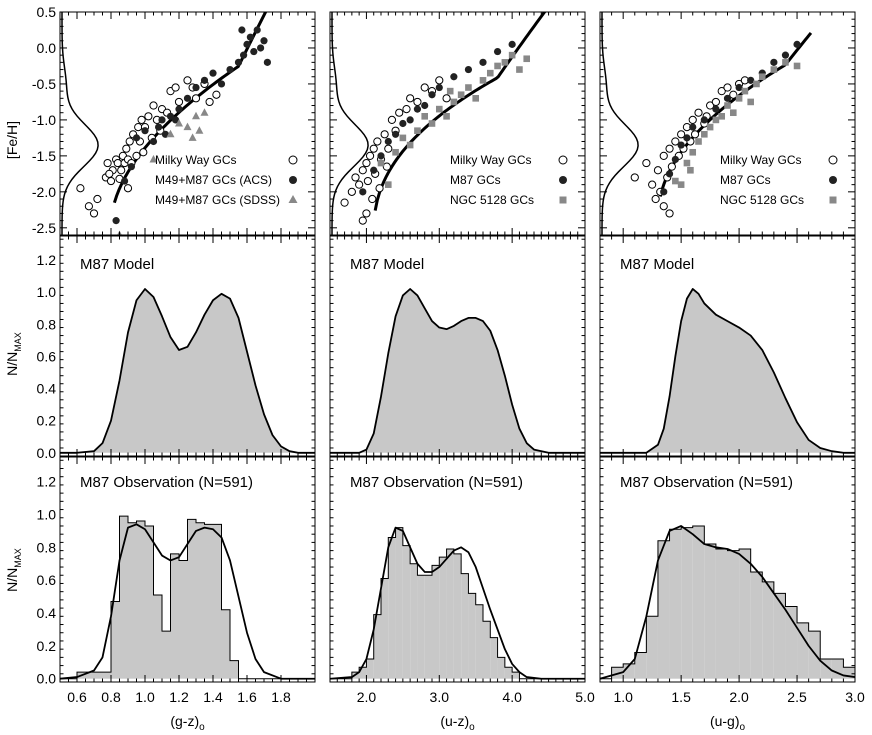 This screenshot has width=872, height=735. Describe the element at coordinates (457, 721) in the screenshot. I see `x-axis-label: (u-z)o` at that location.